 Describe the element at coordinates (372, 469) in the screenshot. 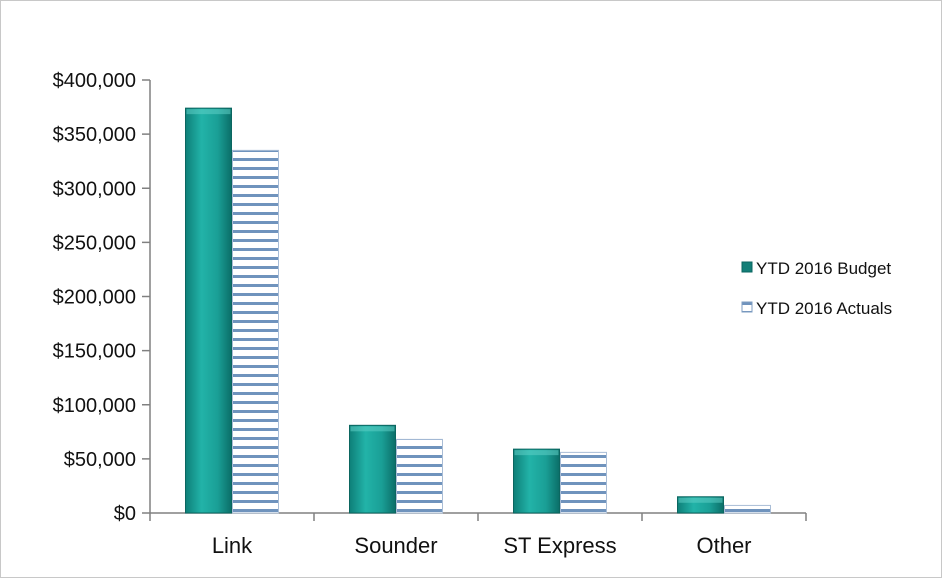

I see `bar-budget-sounder` at that location.